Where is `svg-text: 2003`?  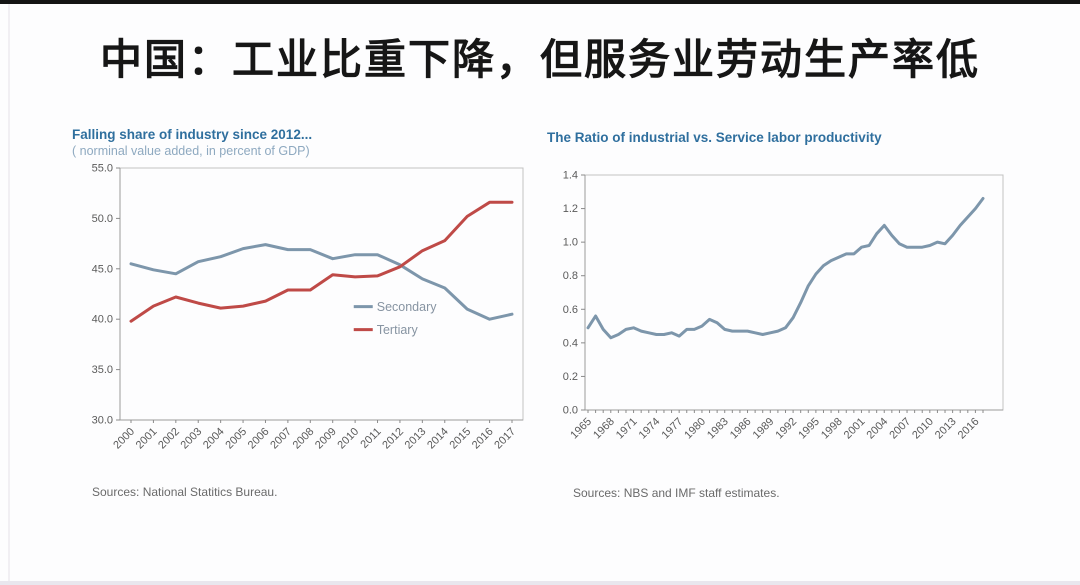 svg-text: 2003 is located at coordinates (192, 439).